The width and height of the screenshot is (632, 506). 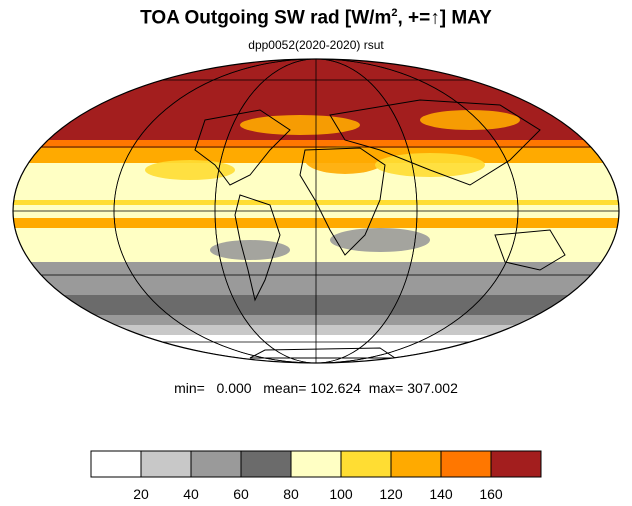 What do you see at coordinates (441, 494) in the screenshot?
I see `colorbar-tick-label: 140` at bounding box center [441, 494].